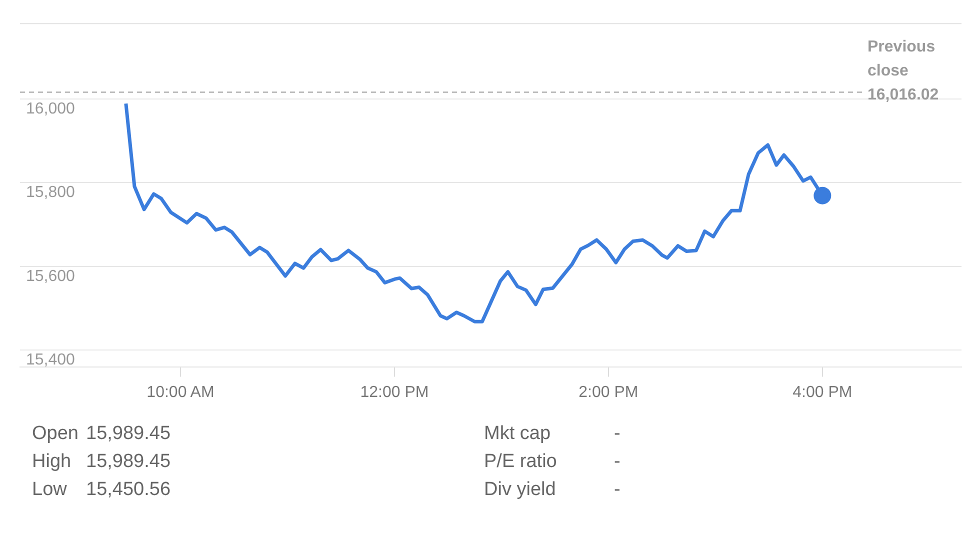 This screenshot has height=535, width=980. What do you see at coordinates (51, 359) in the screenshot?
I see `y-tick-label: 15,400` at bounding box center [51, 359].